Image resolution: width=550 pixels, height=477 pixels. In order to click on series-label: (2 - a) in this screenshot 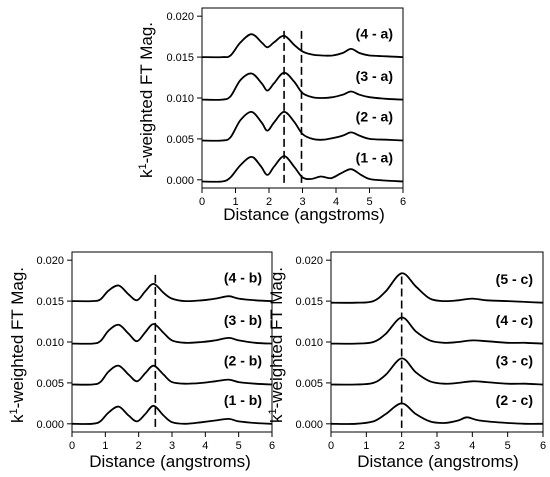, I will do `click(374, 117)`.